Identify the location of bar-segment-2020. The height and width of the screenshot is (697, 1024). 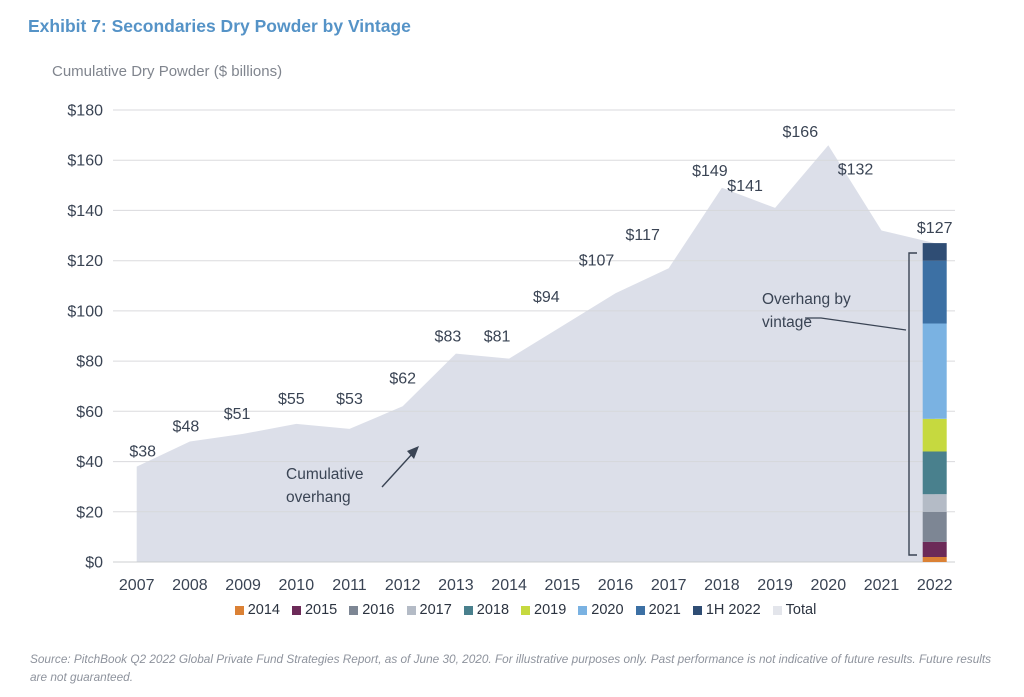
(934, 371).